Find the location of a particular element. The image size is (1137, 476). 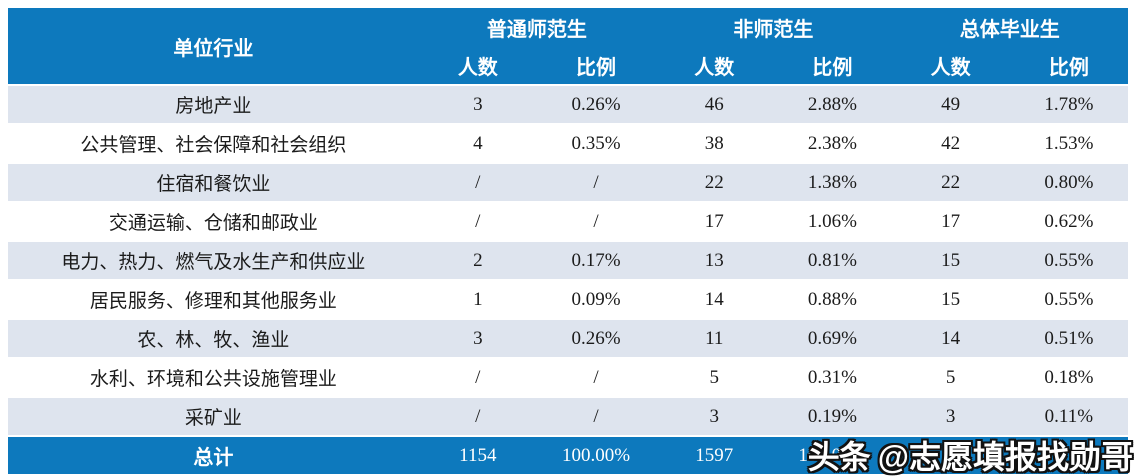

value-cell: 0.51% is located at coordinates (1068, 338).